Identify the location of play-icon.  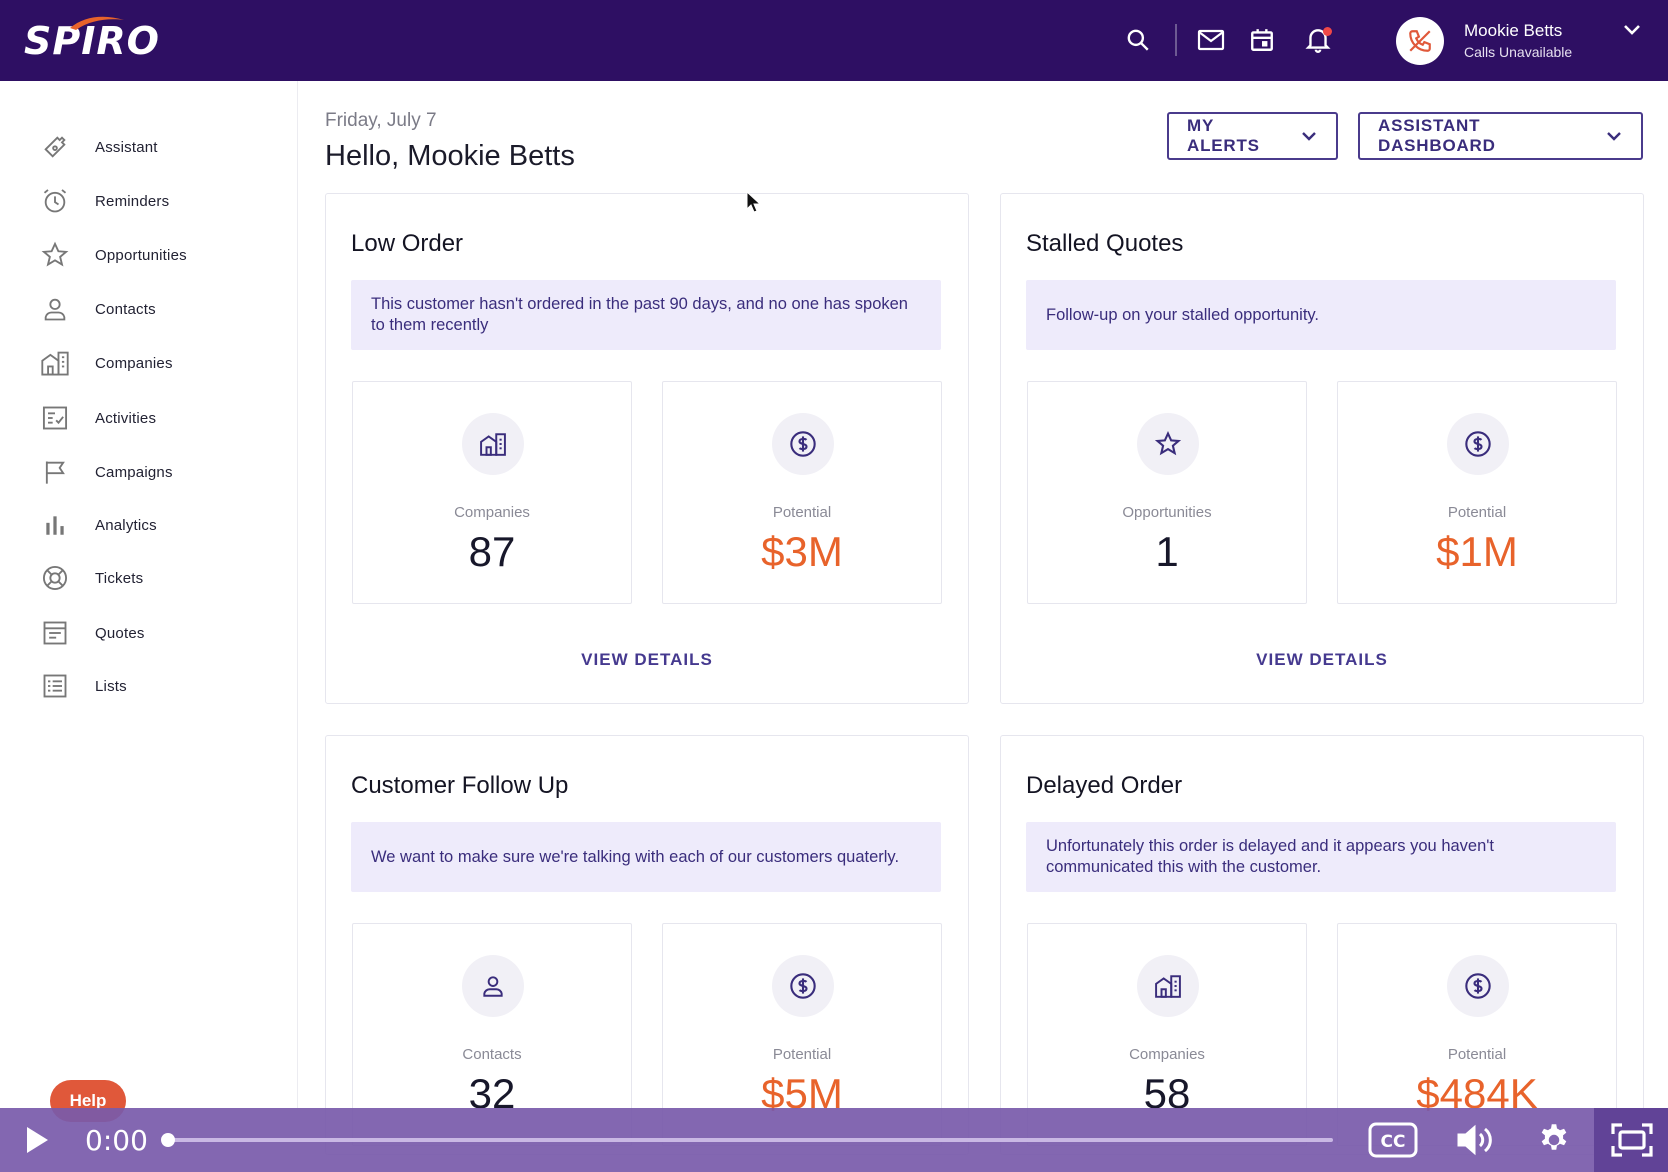
(37, 1140).